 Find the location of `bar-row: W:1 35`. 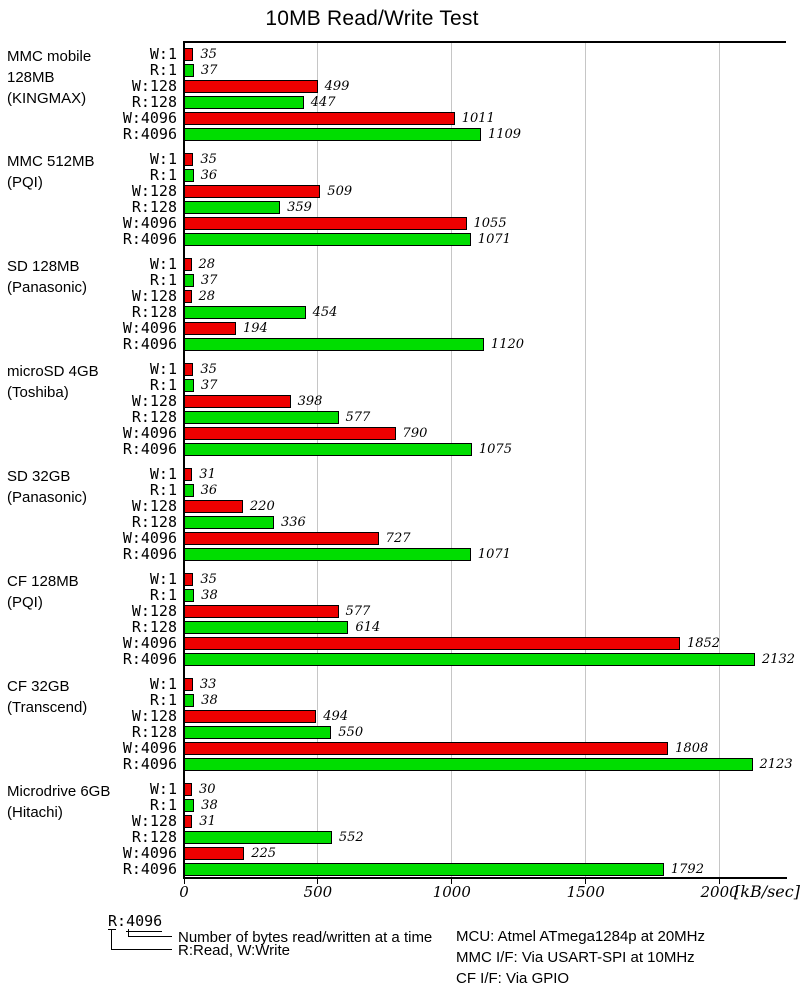

bar-row: W:1 35 is located at coordinates (393, 369).